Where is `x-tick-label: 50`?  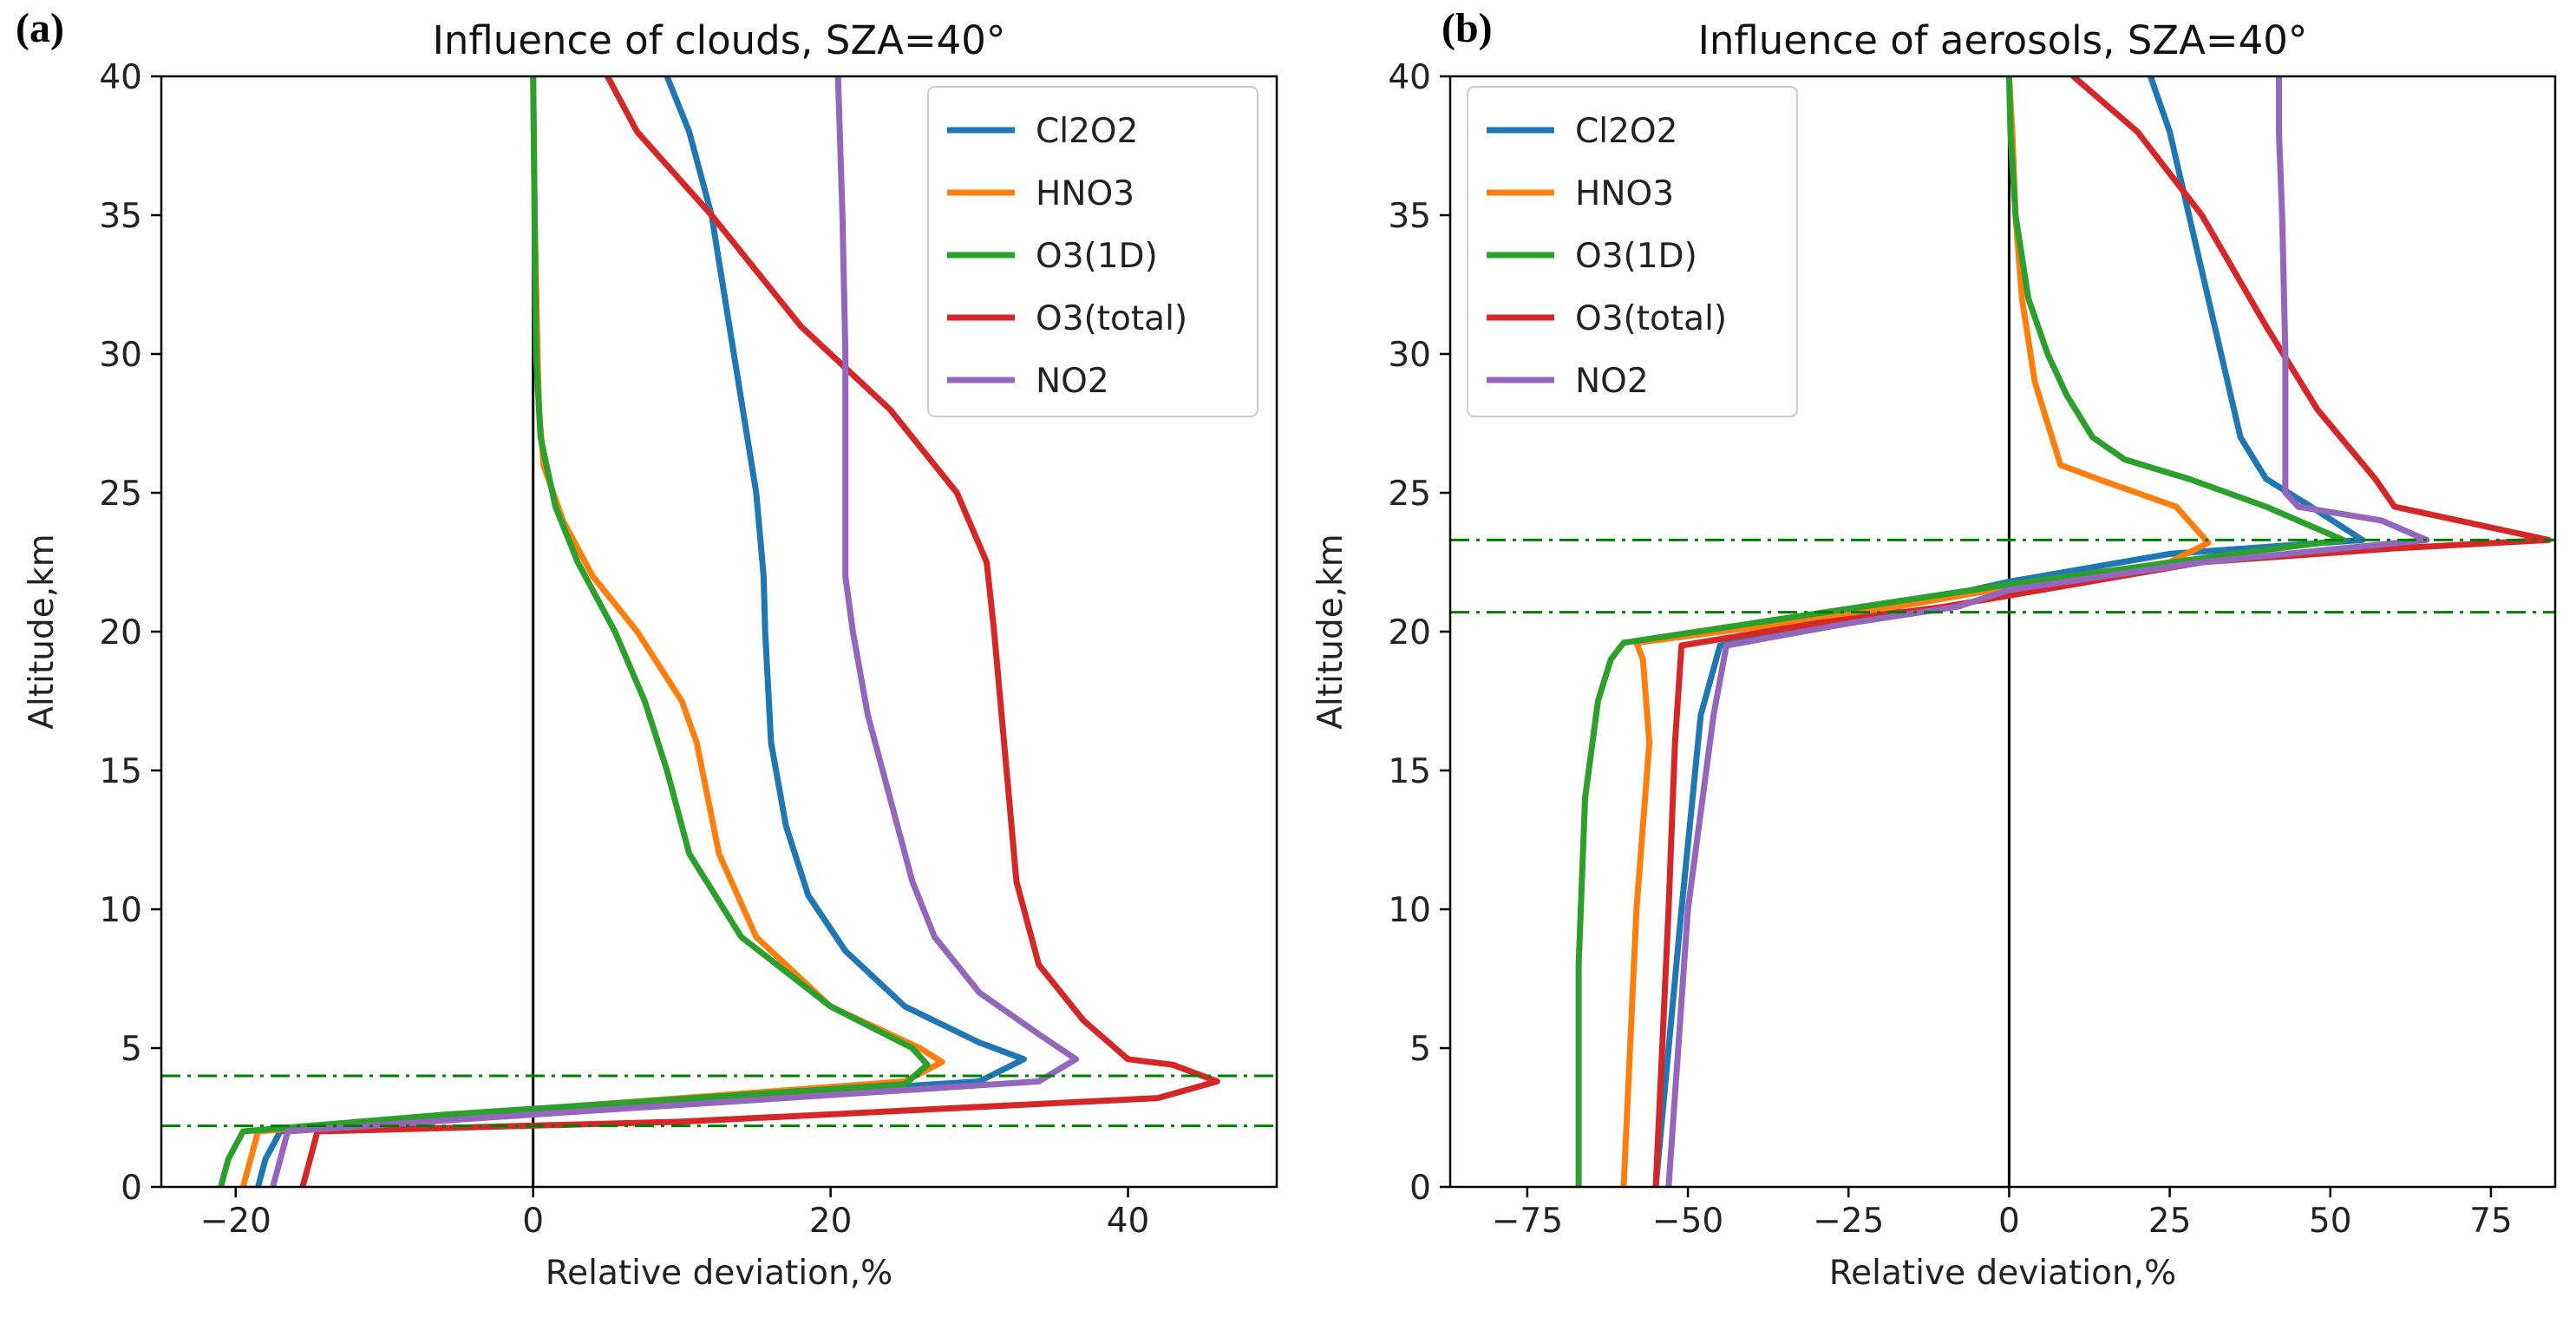 x-tick-label: 50 is located at coordinates (2330, 1221).